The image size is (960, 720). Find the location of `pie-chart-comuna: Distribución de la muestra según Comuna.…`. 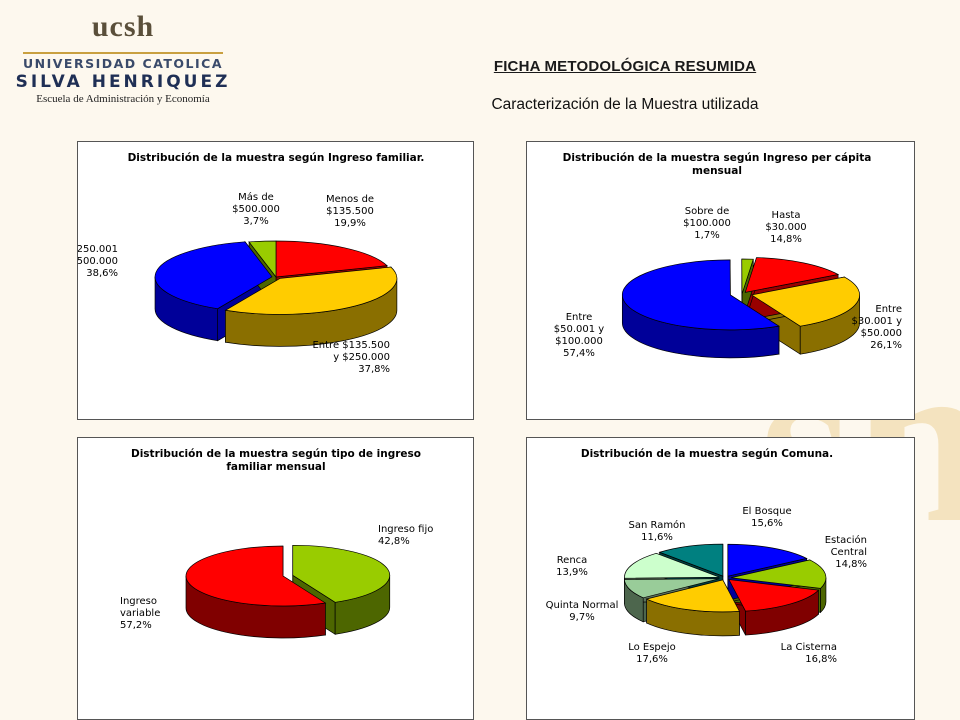

pie-chart-comuna: Distribución de la muestra según Comuna.… is located at coordinates (706, 556).